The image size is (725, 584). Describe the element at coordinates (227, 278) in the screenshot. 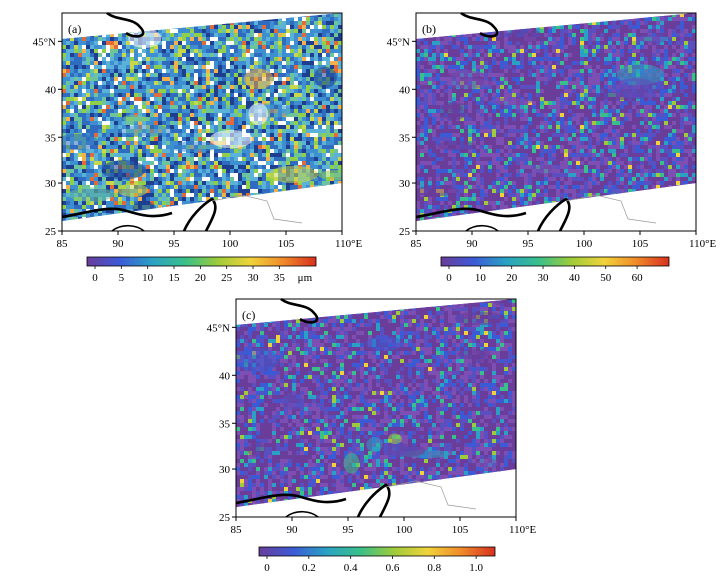

I see `colorbar-tick-label: 25` at that location.